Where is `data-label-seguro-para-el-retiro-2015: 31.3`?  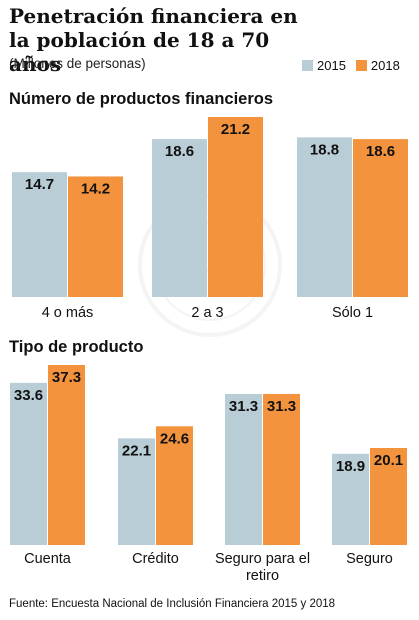 data-label-seguro-para-el-retiro-2015: 31.3 is located at coordinates (243, 406).